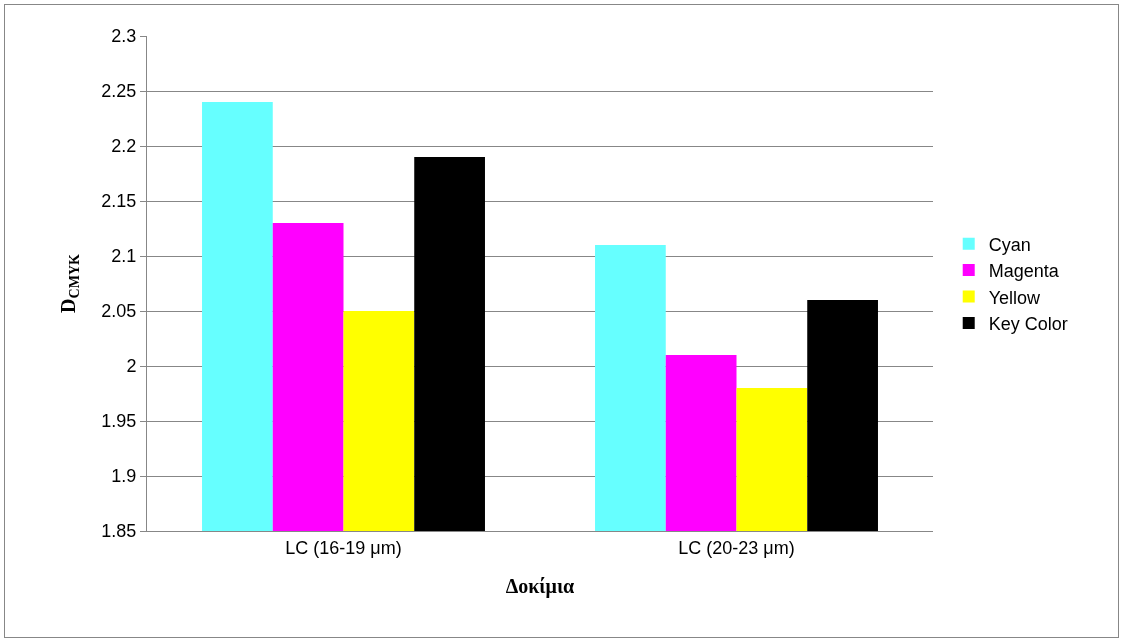 This screenshot has height=642, width=1123. What do you see at coordinates (124, 476) in the screenshot?
I see `y-tick-label: 1.9` at bounding box center [124, 476].